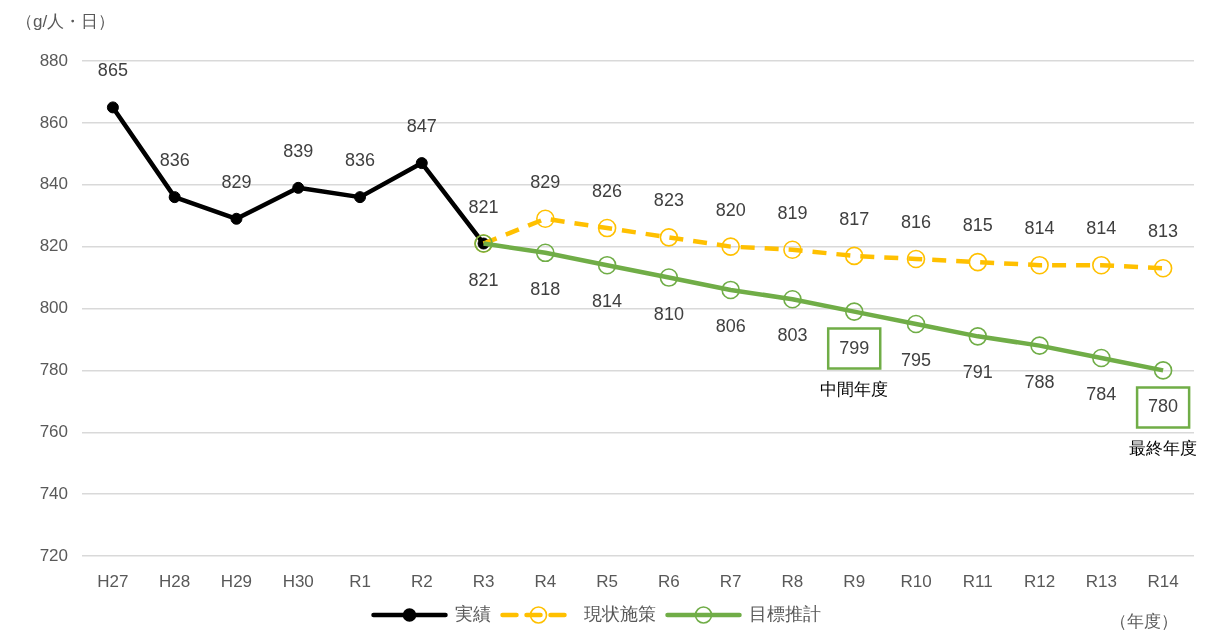 The image size is (1219, 634). Describe the element at coordinates (112, 70) in the screenshot. I see `data-label: 865` at that location.